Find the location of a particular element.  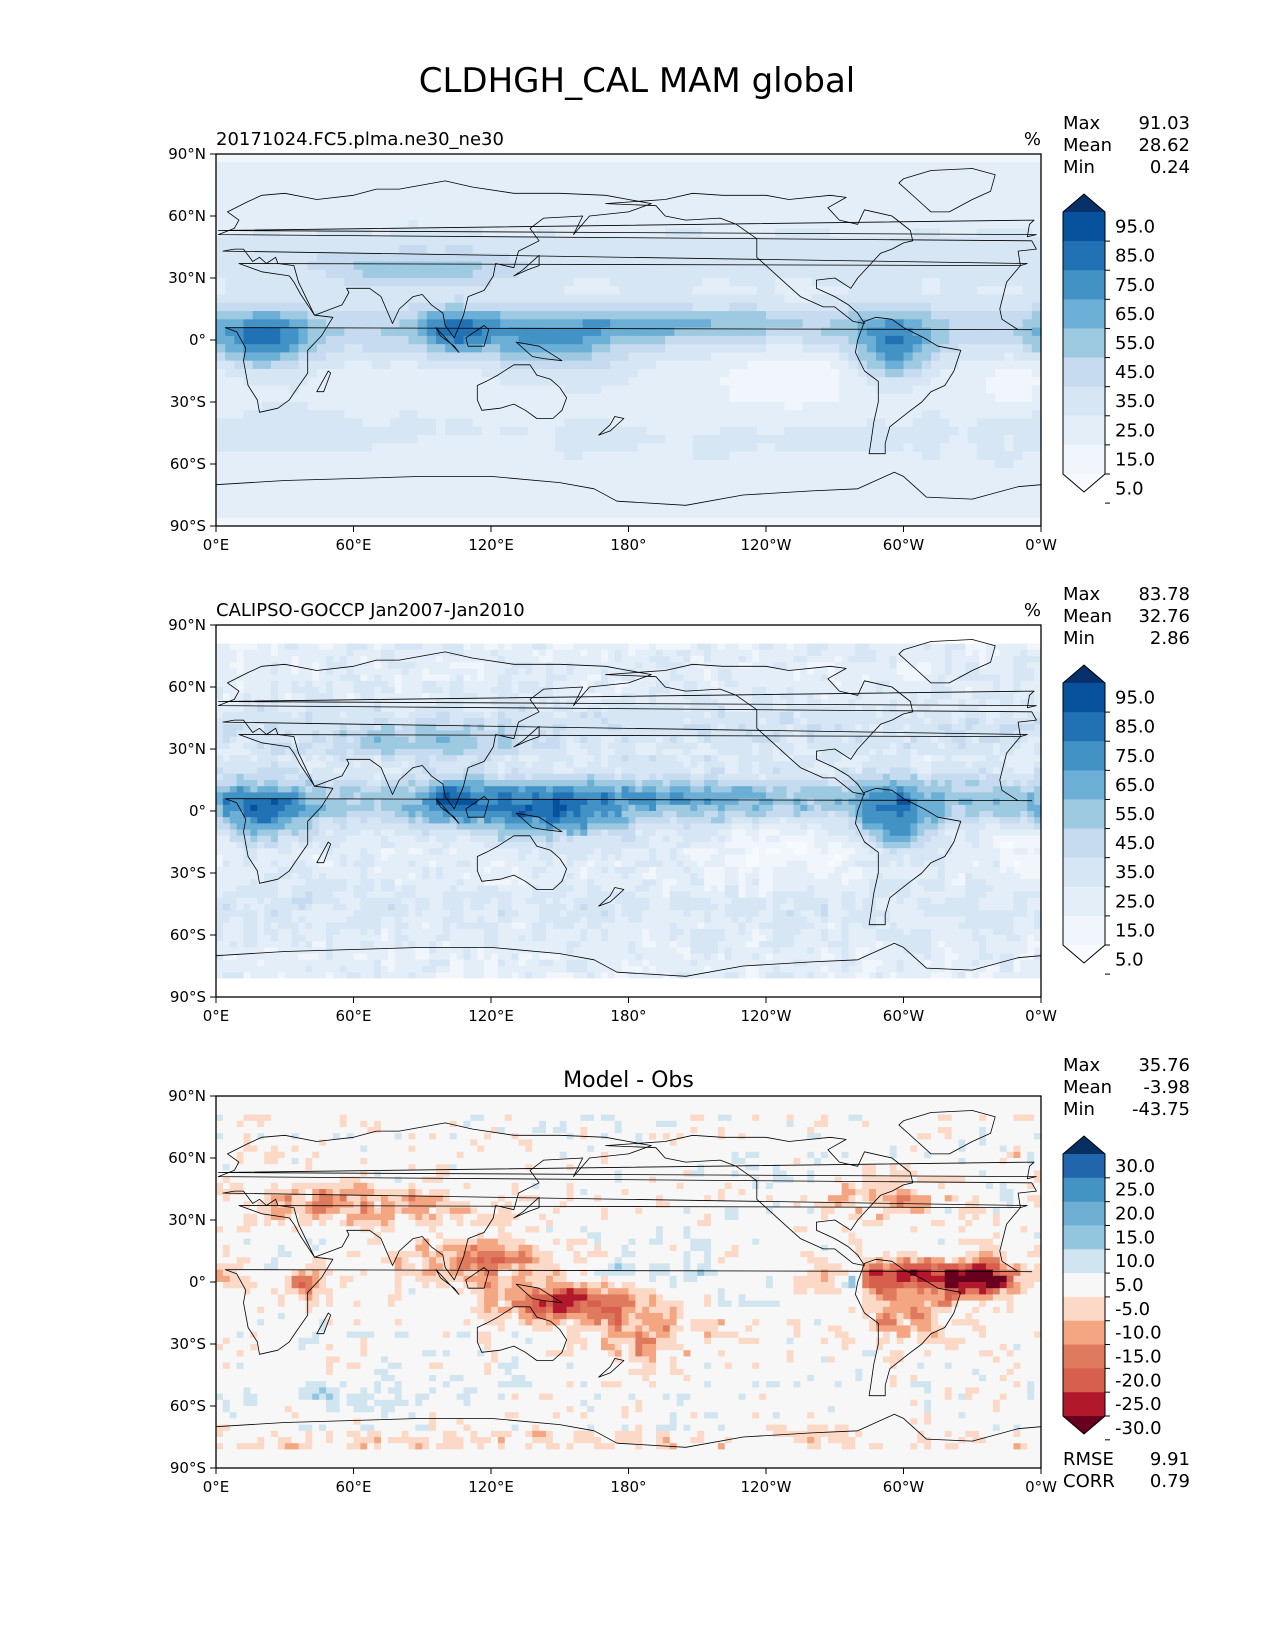

lon-tick-label: 0°W is located at coordinates (1041, 545).